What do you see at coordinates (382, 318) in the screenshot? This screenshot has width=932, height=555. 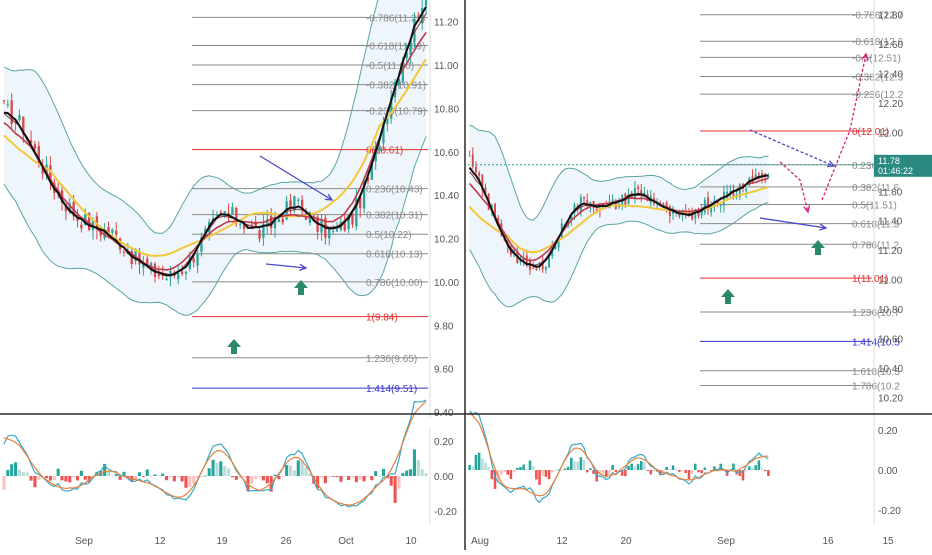 I see `fib-level-label: 1(9.84)` at bounding box center [382, 318].